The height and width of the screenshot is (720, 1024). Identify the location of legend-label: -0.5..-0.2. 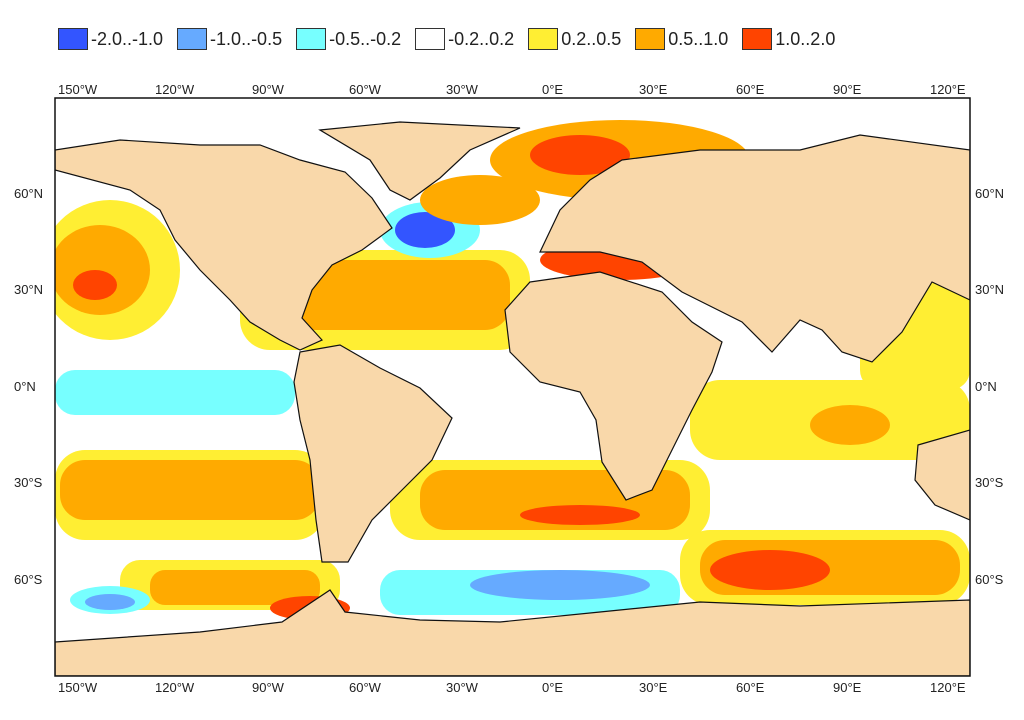
(365, 38).